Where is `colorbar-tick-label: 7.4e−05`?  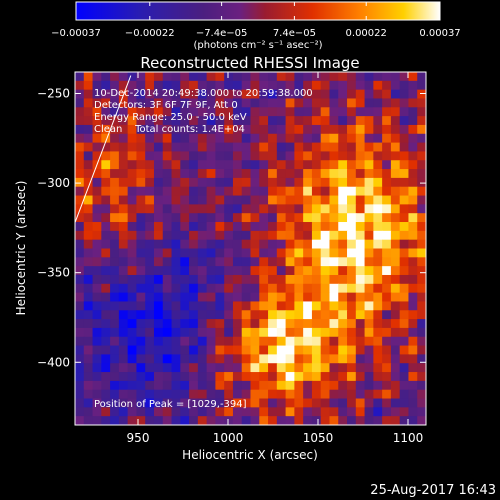
colorbar-tick-label: 7.4e−05 is located at coordinates (294, 33).